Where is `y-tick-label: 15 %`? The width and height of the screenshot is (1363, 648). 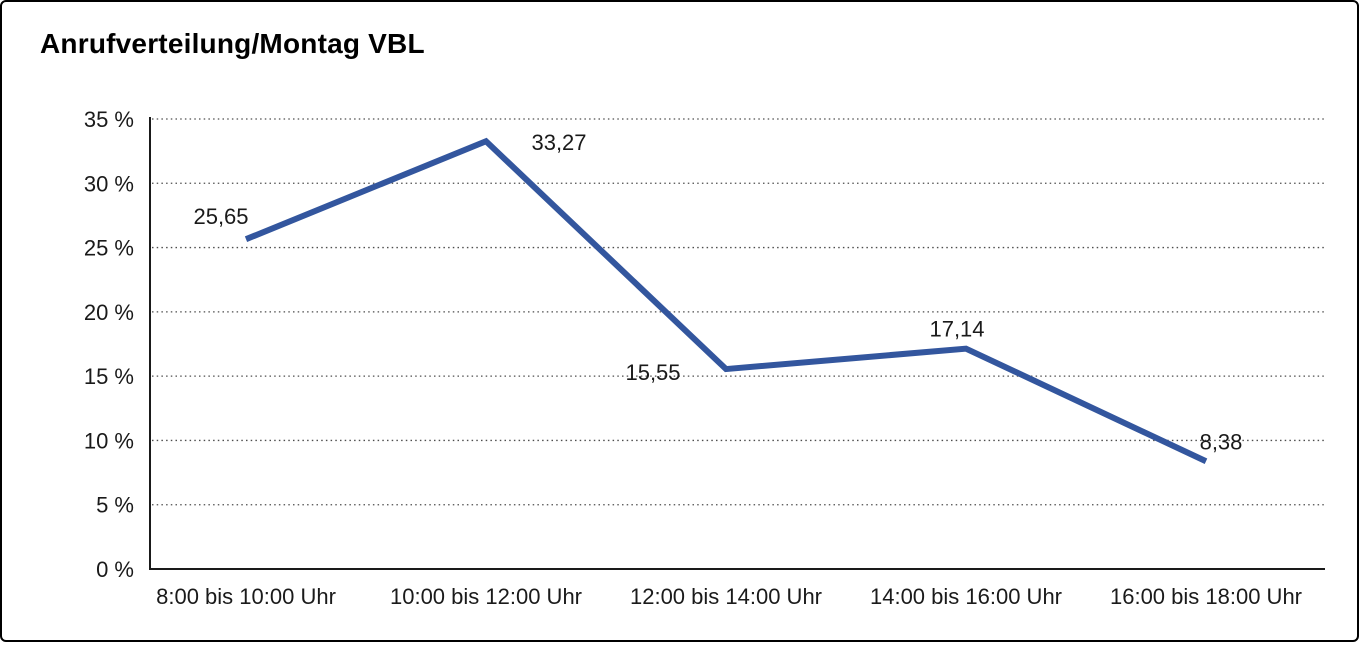 y-tick-label: 15 % is located at coordinates (109, 376).